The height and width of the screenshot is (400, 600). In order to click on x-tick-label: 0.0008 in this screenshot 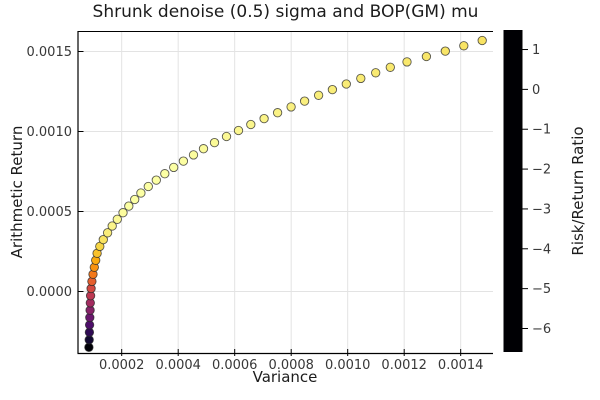, I will do `click(291, 365)`.